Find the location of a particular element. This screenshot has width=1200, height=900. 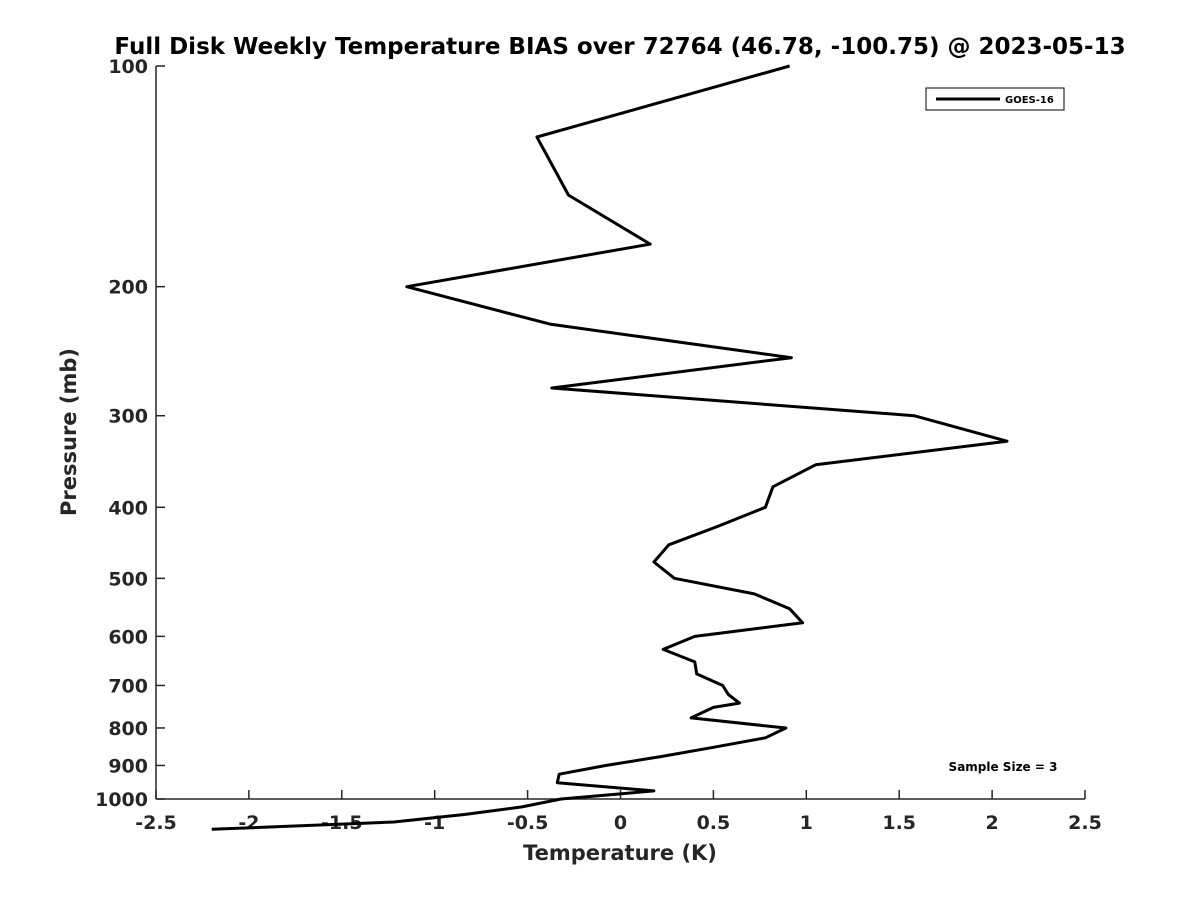

x-tick-label: 0.5 is located at coordinates (714, 823).